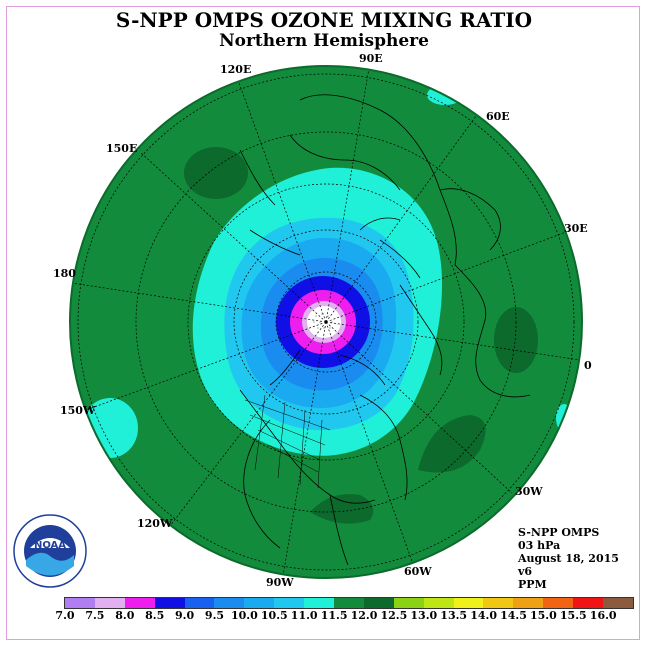 Image resolution: width=648 pixels, height=648 pixels. I want to click on colorbar-tick-label: 12.5, so click(394, 615).